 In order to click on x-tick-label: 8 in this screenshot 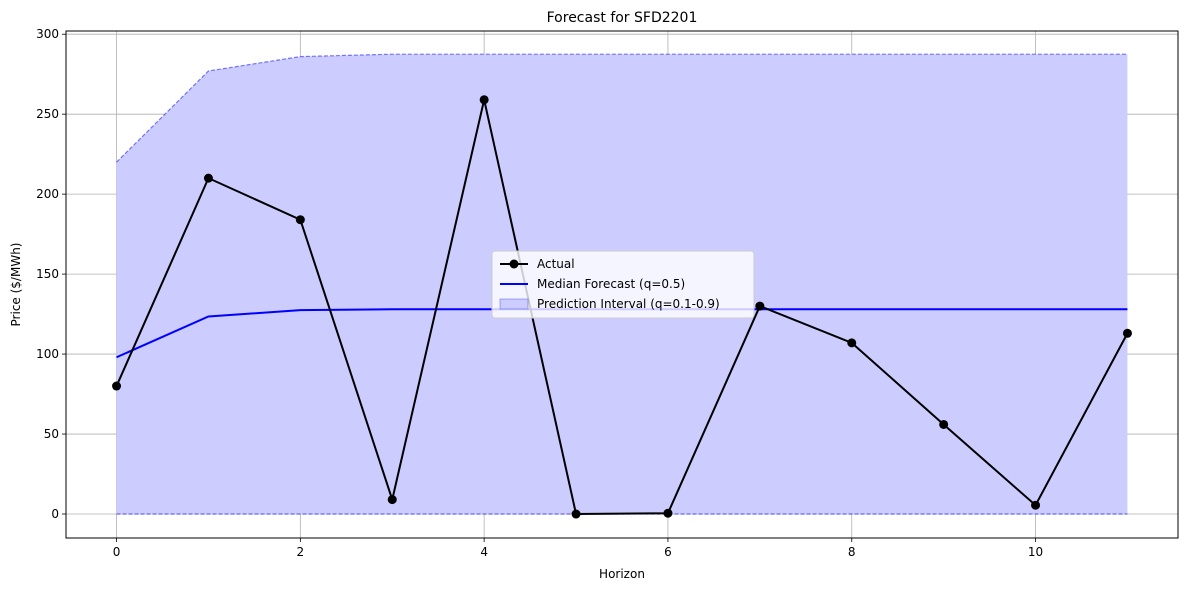, I will do `click(852, 552)`.